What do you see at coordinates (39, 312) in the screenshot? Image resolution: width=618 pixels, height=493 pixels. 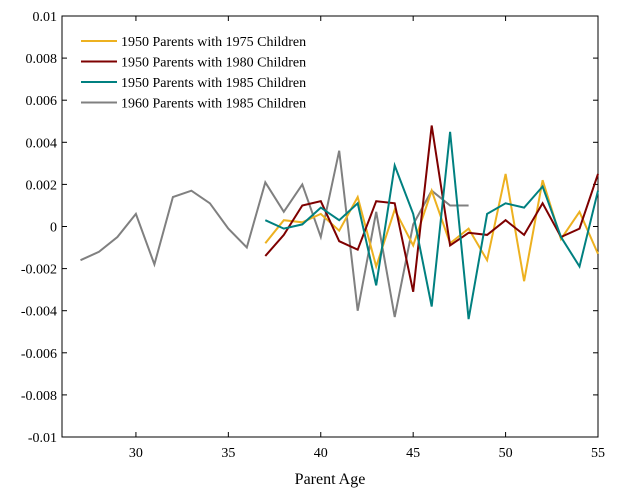 I see `y-tick-label: -0.004` at bounding box center [39, 312].